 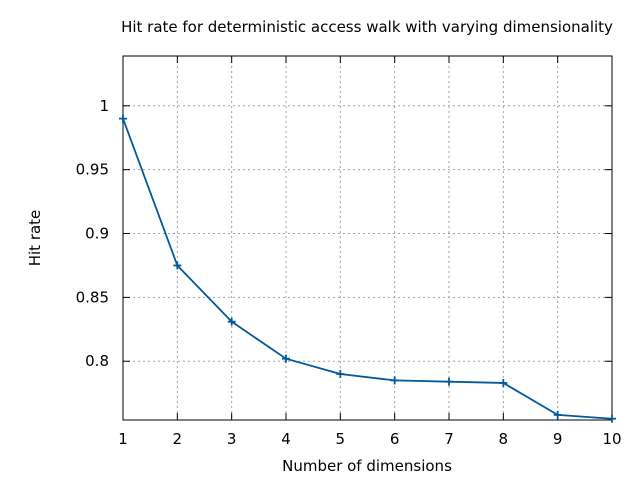 I want to click on y-tick-label: 0.8, so click(x=97, y=361).